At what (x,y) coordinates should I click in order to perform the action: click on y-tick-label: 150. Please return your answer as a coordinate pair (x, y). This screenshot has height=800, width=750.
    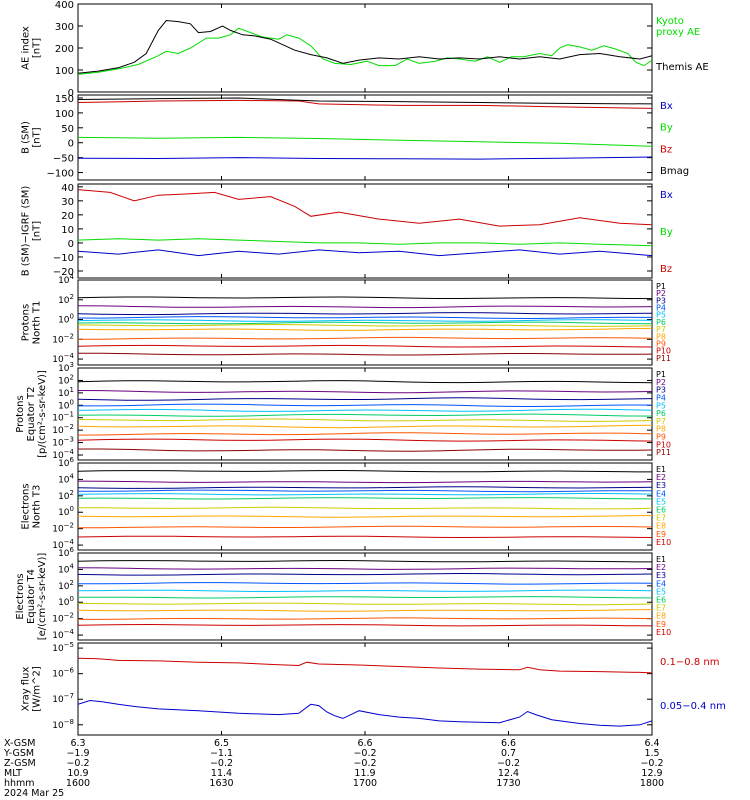
    Looking at the image, I should click on (64, 99).